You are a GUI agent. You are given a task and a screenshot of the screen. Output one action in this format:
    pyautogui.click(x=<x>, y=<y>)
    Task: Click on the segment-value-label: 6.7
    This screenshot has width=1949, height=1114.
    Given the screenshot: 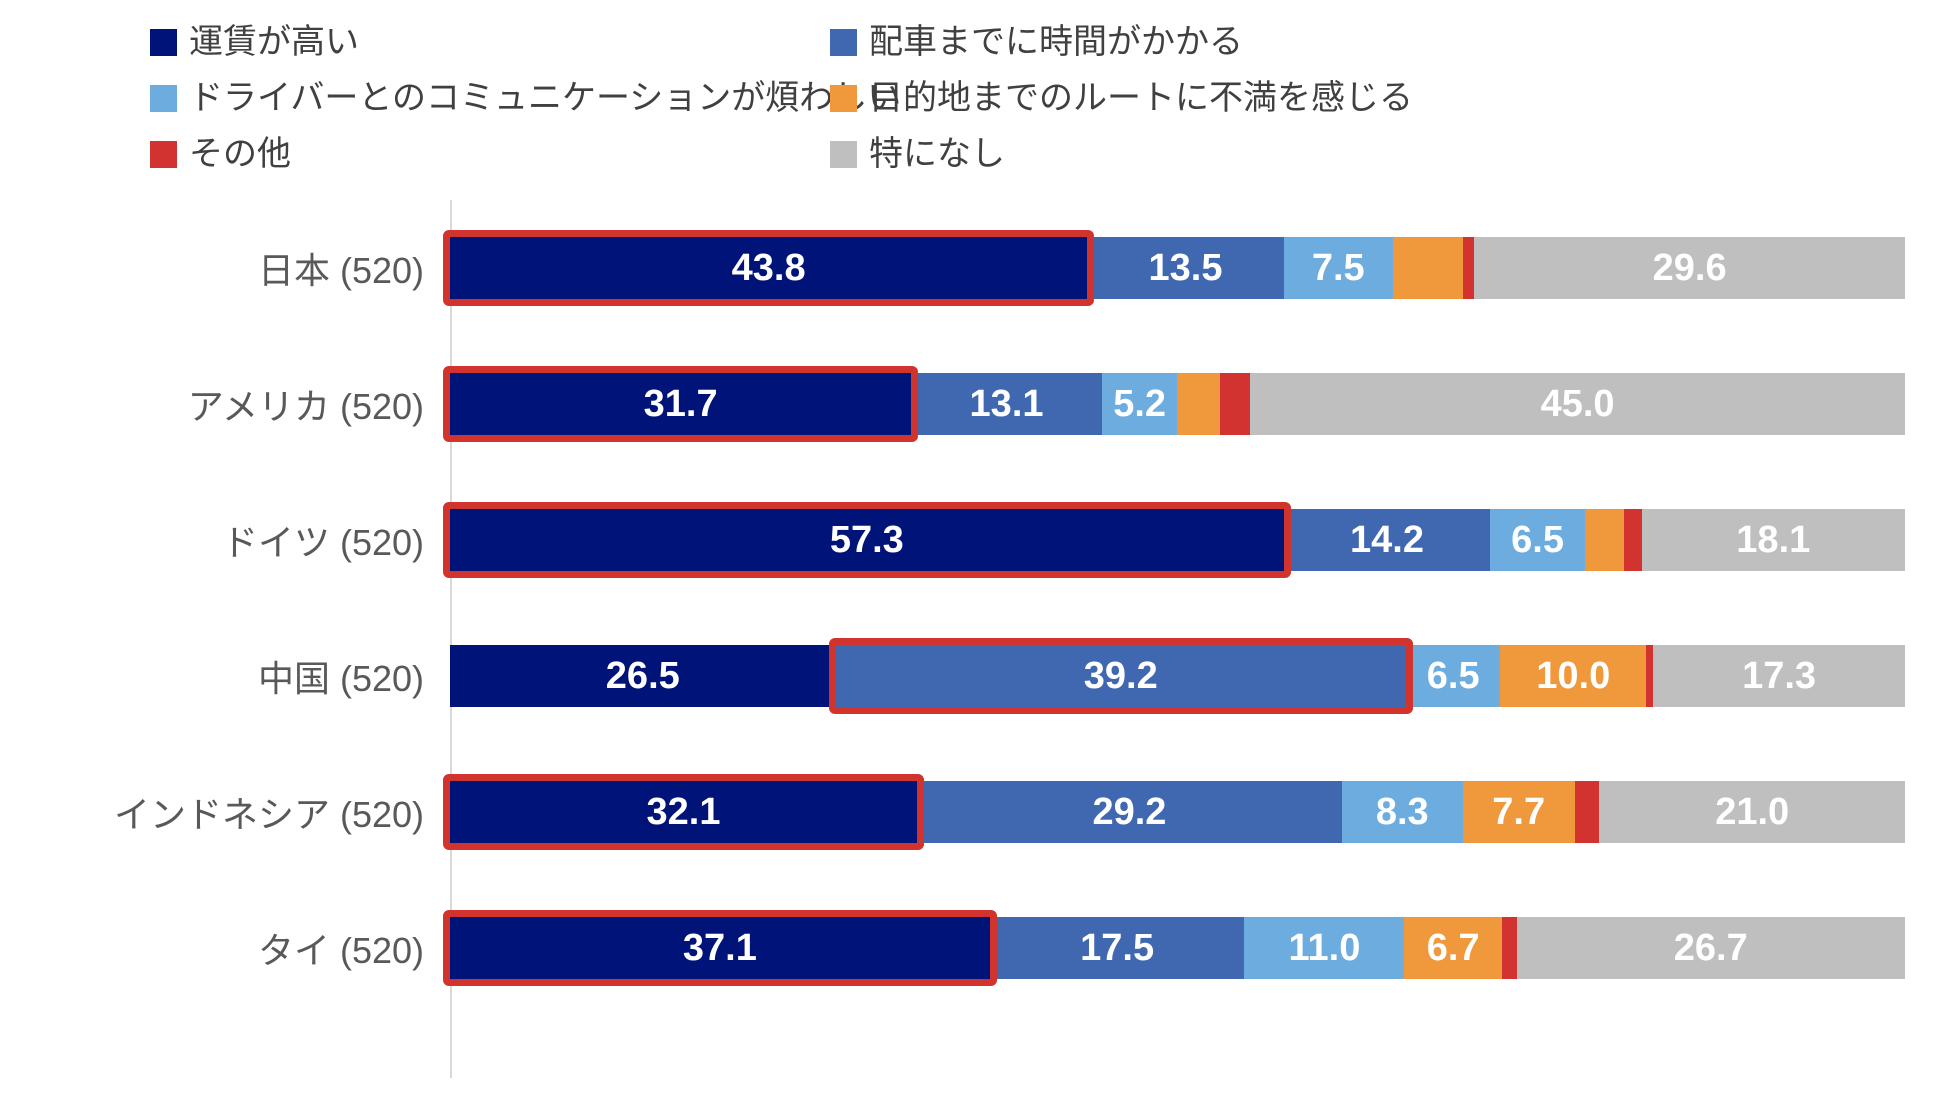 What is the action you would take?
    pyautogui.click(x=1453, y=948)
    